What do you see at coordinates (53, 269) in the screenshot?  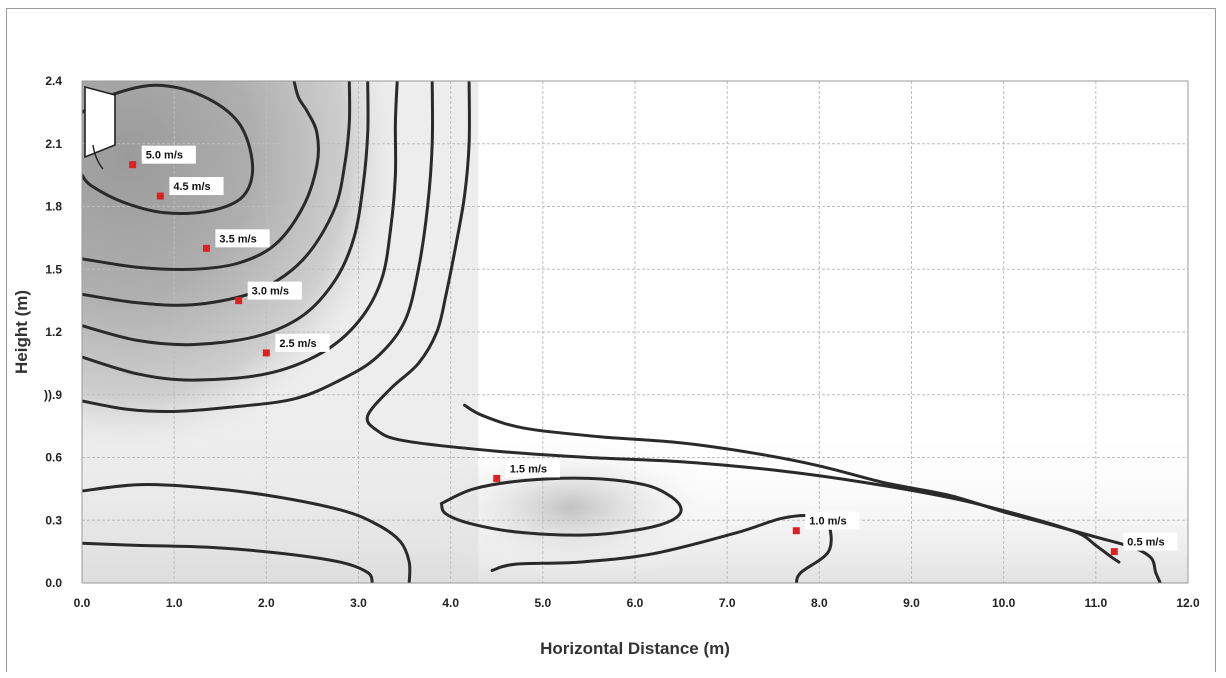 I see `y-tick-label: 1.5` at bounding box center [53, 269].